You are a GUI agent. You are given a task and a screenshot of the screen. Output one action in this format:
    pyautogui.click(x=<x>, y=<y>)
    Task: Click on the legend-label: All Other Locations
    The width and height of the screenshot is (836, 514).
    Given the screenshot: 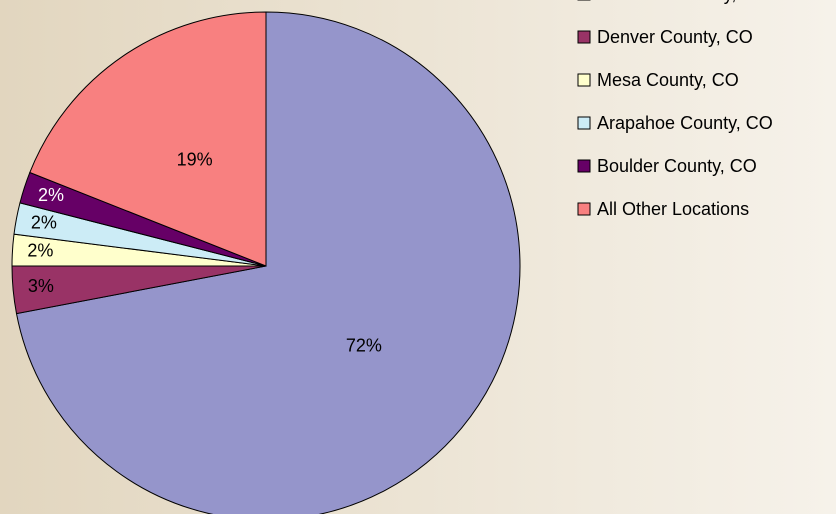 What is the action you would take?
    pyautogui.click(x=673, y=209)
    